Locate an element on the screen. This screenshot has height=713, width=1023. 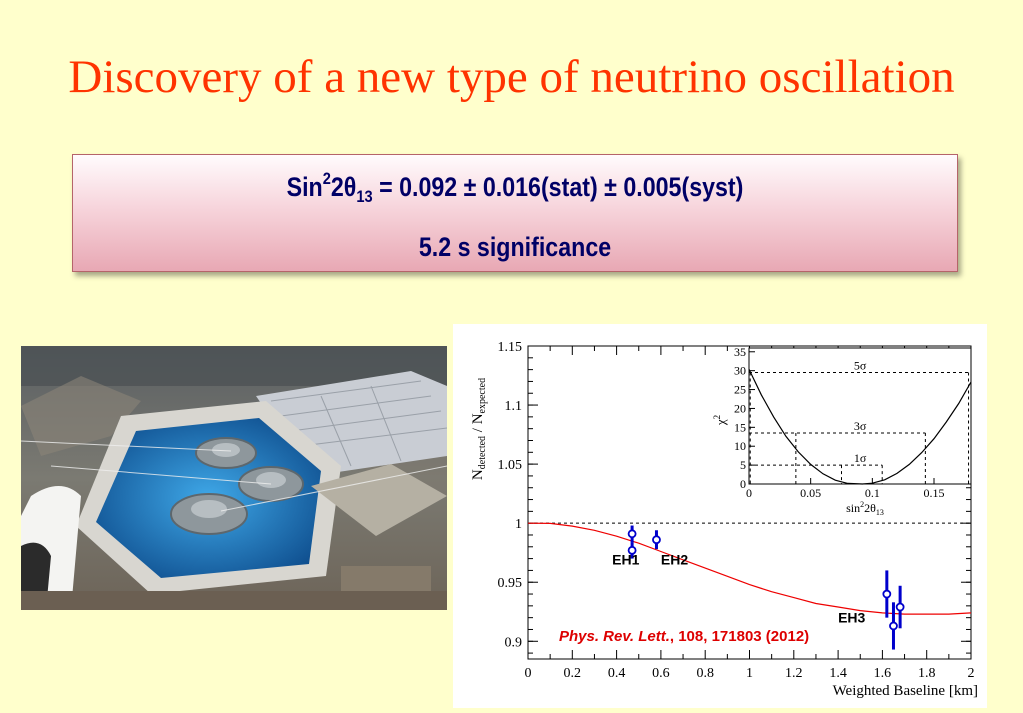
inset-y-tick-label: 20 is located at coordinates (740, 408).